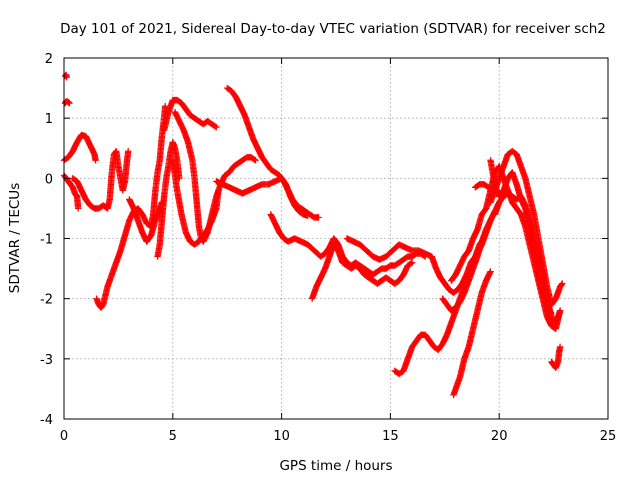 This screenshot has height=480, width=640. What do you see at coordinates (15, 238) in the screenshot?
I see `y-axis-label: SDTVAR / TECUs` at bounding box center [15, 238].